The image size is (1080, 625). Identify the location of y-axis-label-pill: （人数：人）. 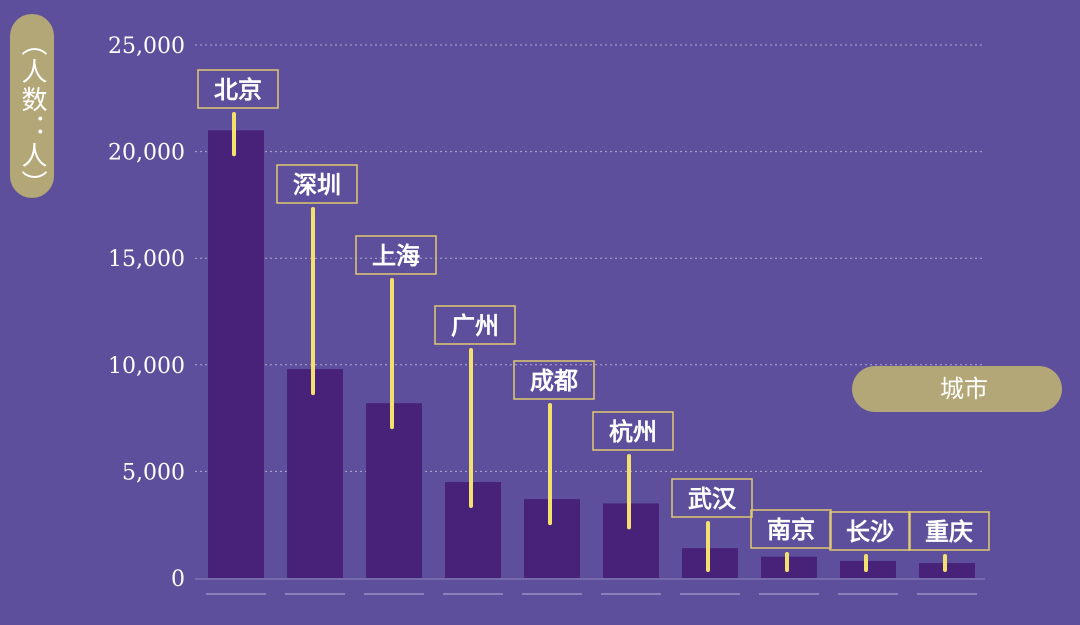
(32, 106).